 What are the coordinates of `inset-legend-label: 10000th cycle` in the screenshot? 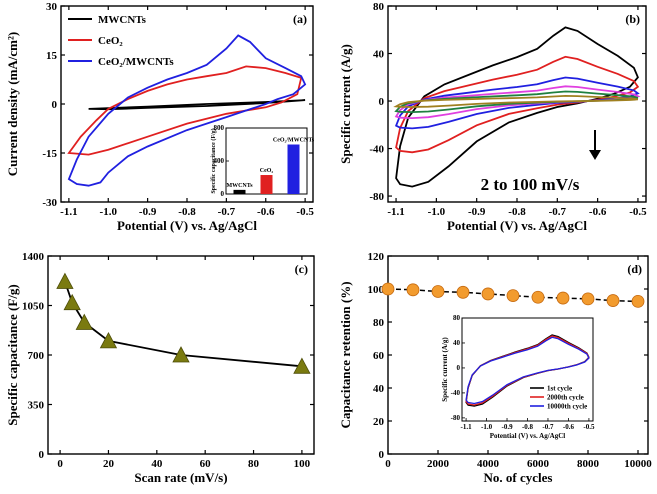 It's located at (567, 407).